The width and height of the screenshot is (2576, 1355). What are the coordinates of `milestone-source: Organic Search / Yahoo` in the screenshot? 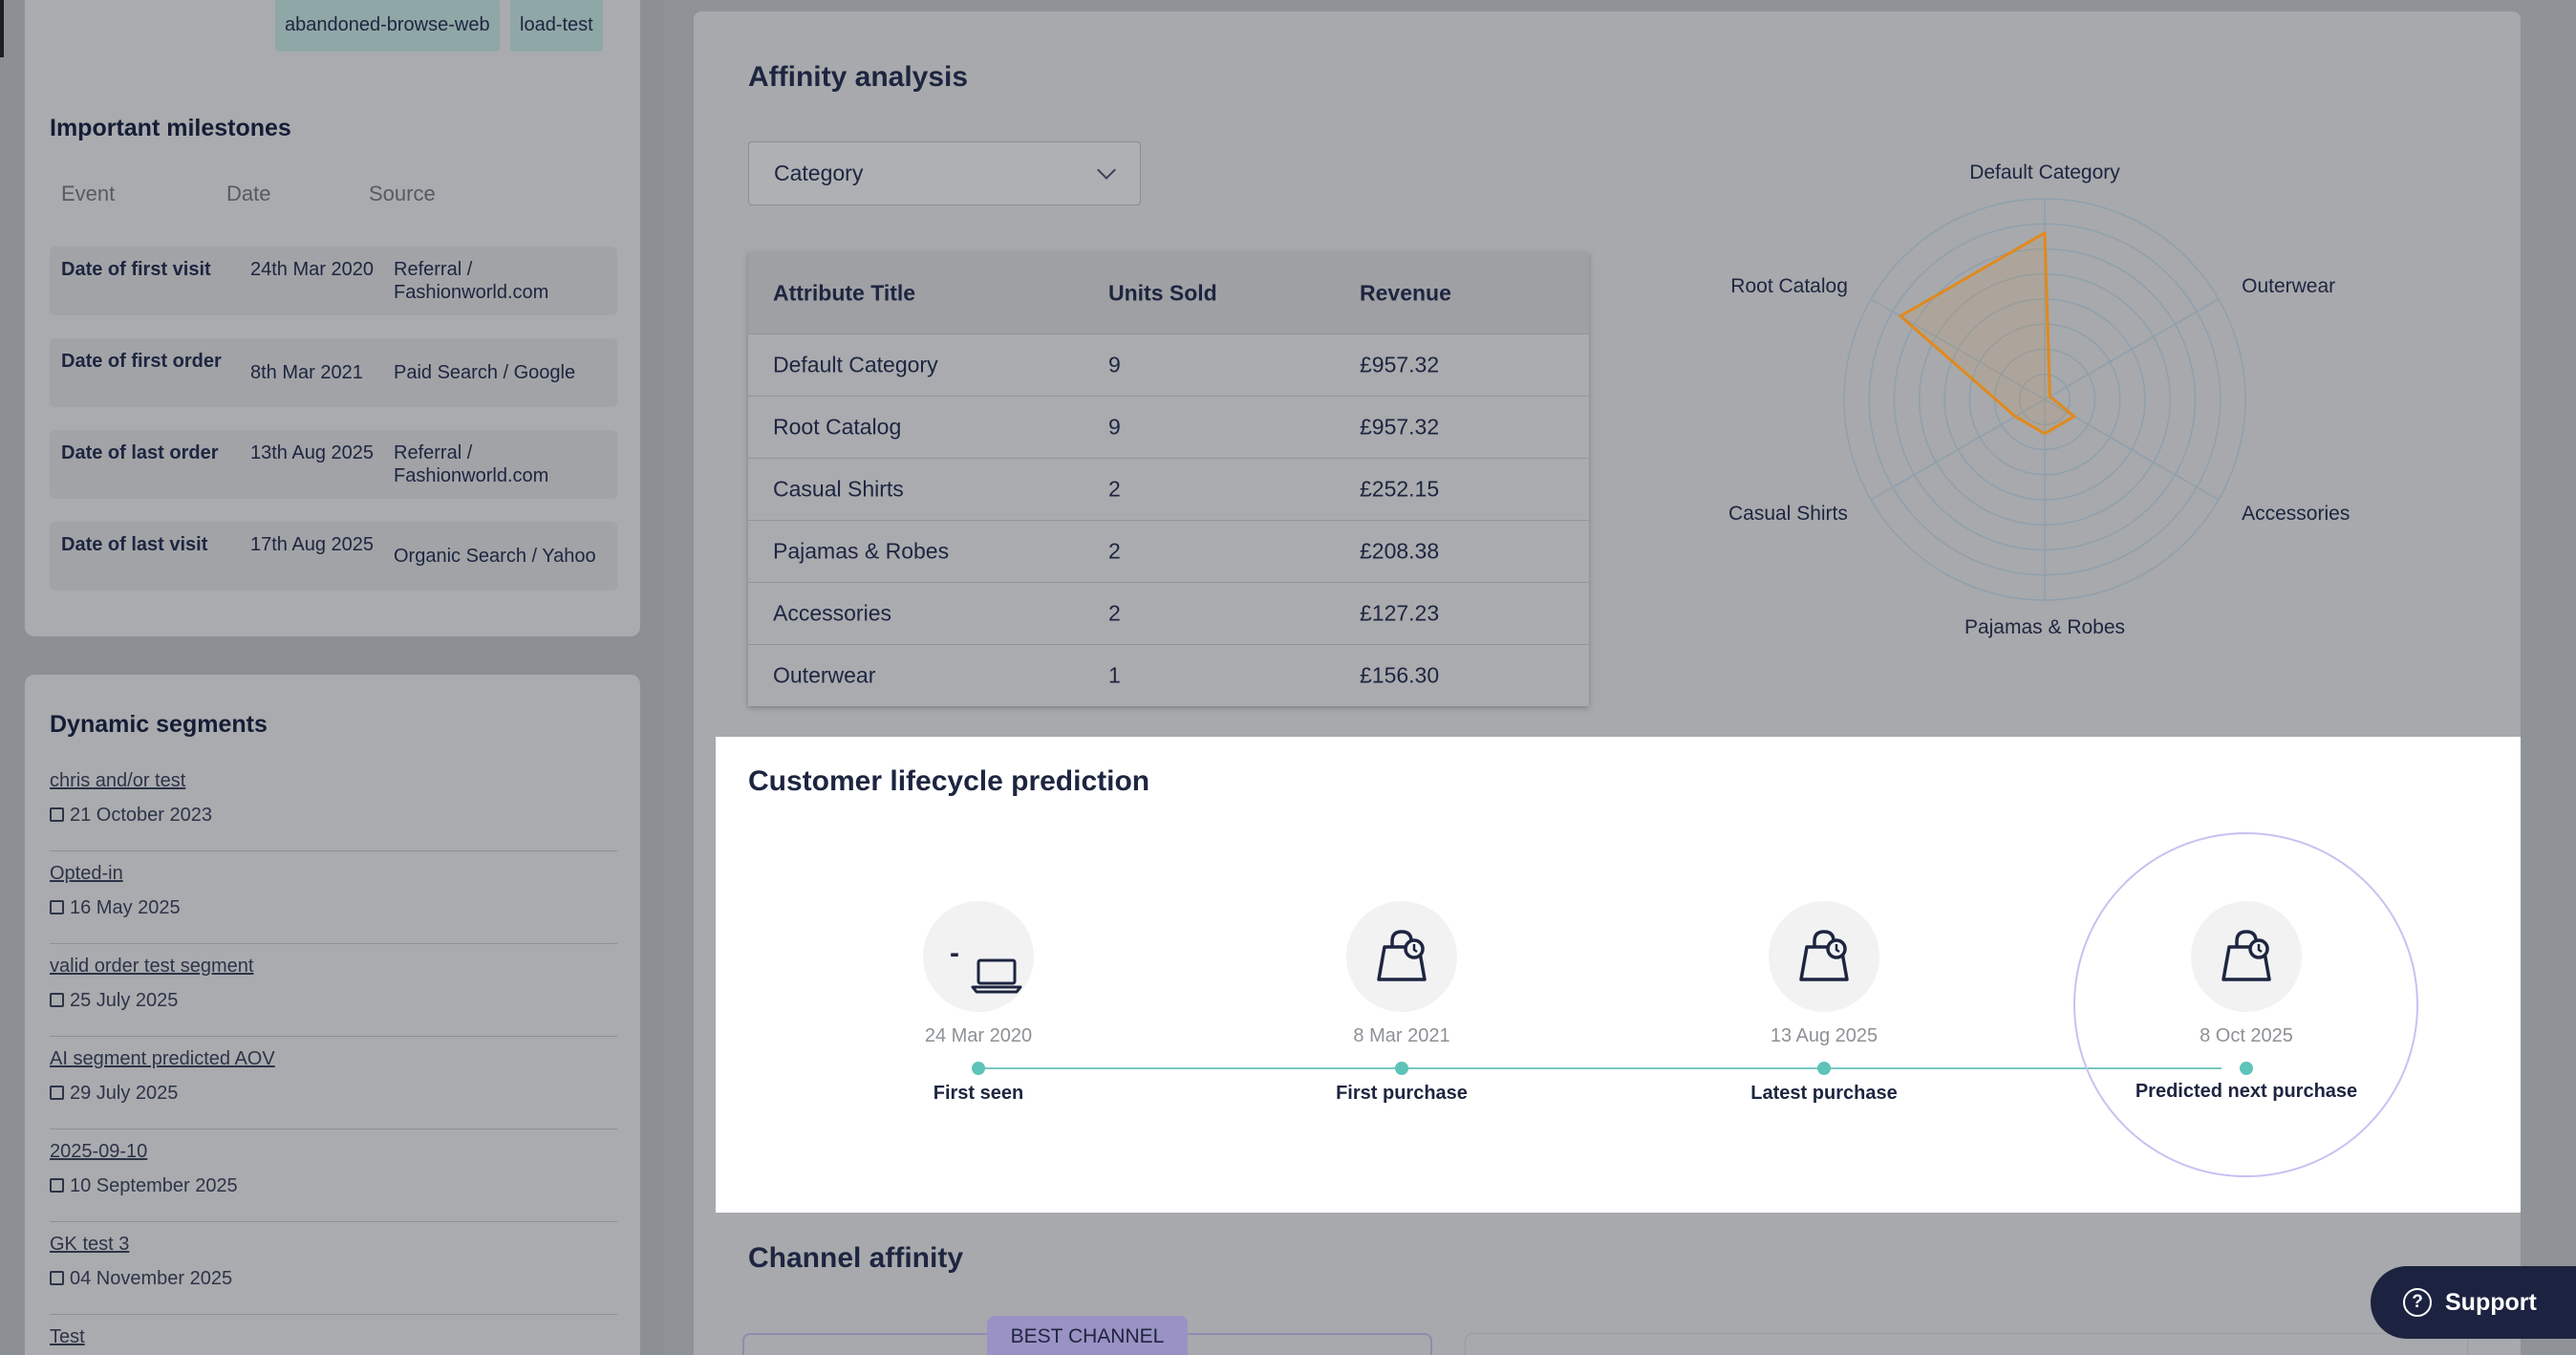 It's located at (495, 556).